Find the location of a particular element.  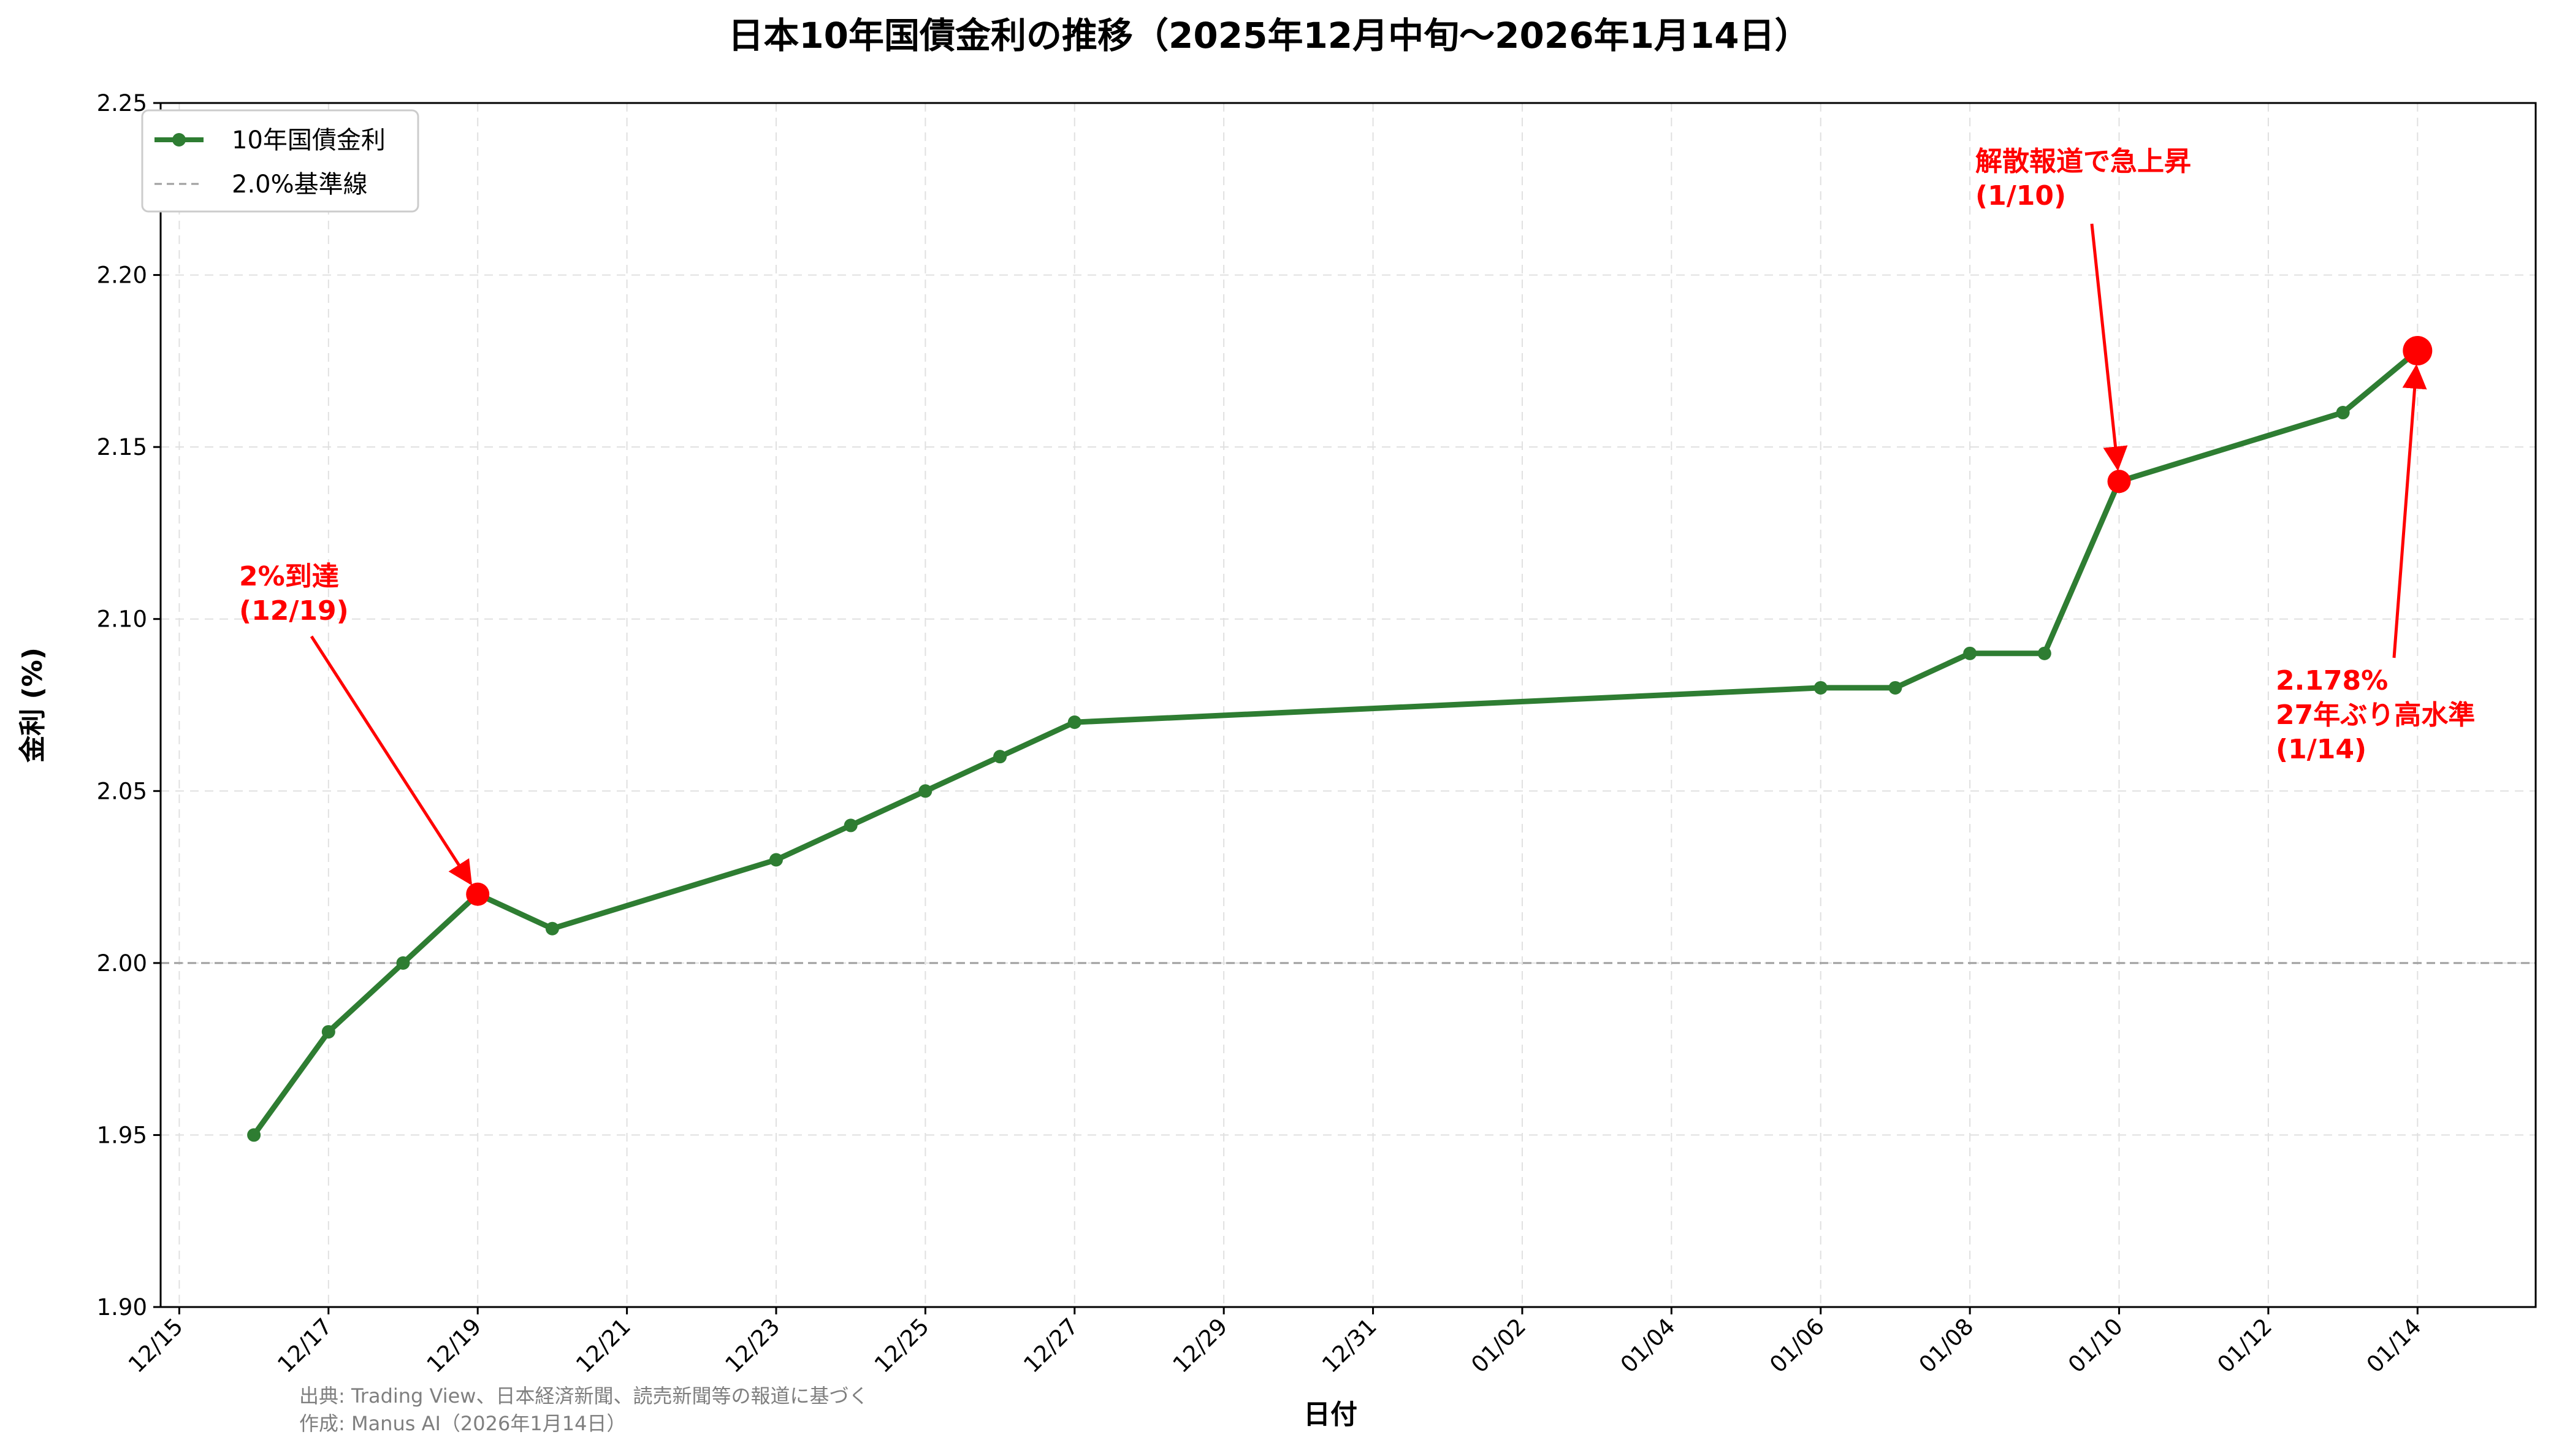

x-tick-label: 12/15 is located at coordinates (155, 1345).